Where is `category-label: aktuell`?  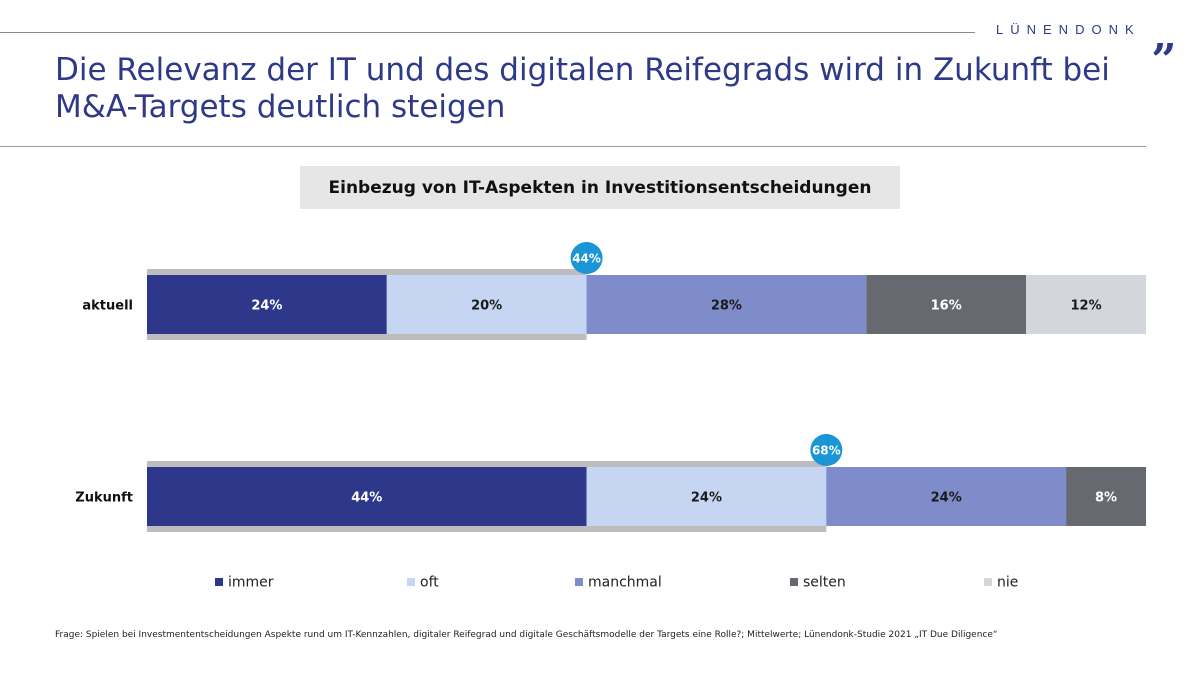
category-label: aktuell is located at coordinates (107, 306).